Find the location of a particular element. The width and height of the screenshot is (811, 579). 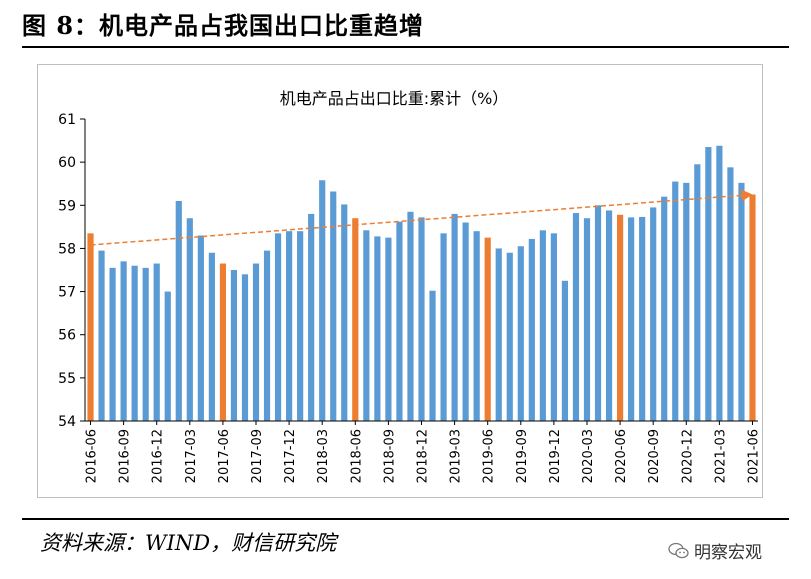

top-rule is located at coordinates (405, 47).